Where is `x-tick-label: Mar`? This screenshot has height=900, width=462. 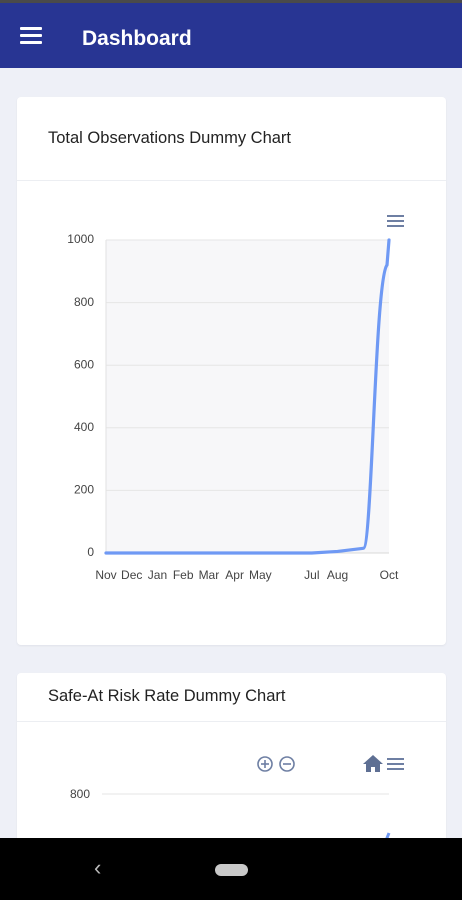 x-tick-label: Mar is located at coordinates (209, 575).